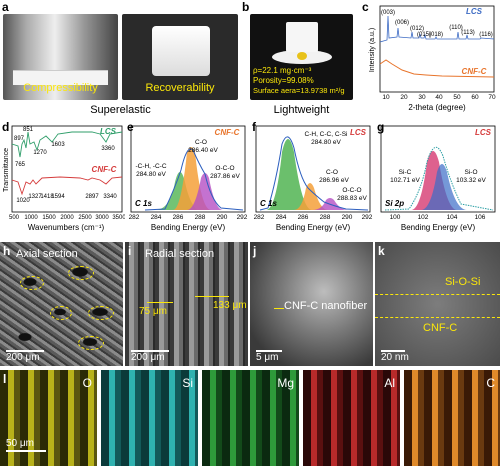 This screenshot has width=500, height=468. What do you see at coordinates (438, 217) in the screenshot?
I see `xps-g-x-ticks: 100 102 104 106` at bounding box center [438, 217].